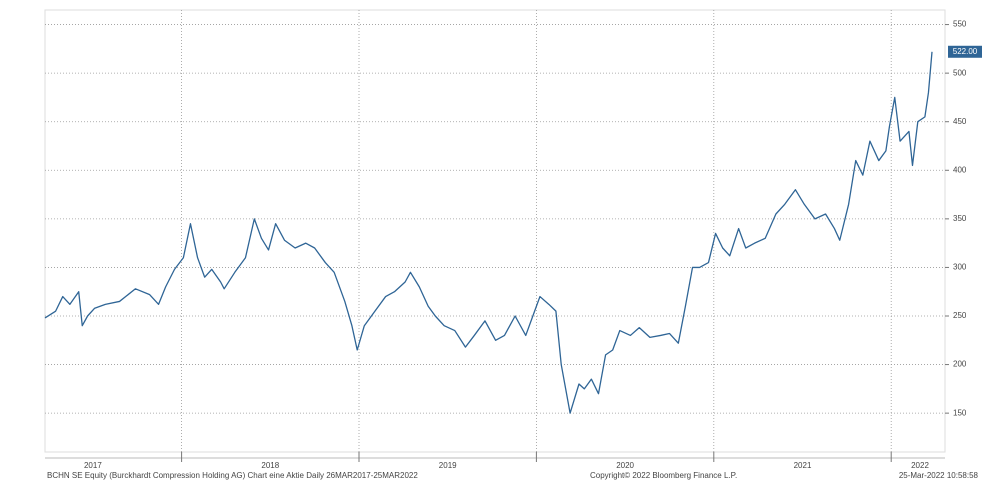  I want to click on x-tick-label: 2017, so click(93, 465).